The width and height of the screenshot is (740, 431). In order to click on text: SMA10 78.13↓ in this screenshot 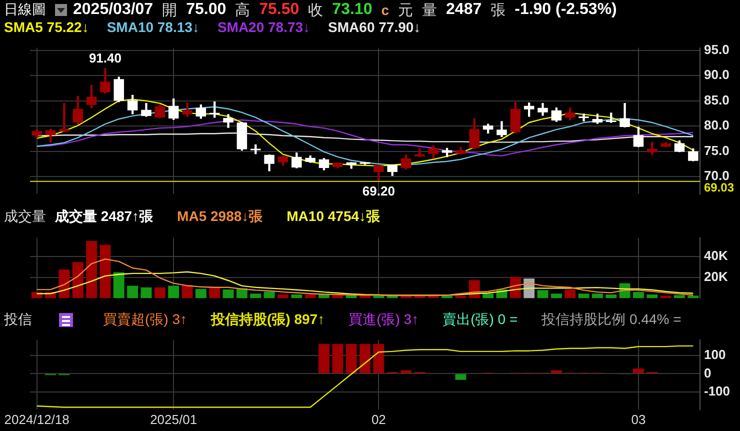, I will do `click(153, 27)`.